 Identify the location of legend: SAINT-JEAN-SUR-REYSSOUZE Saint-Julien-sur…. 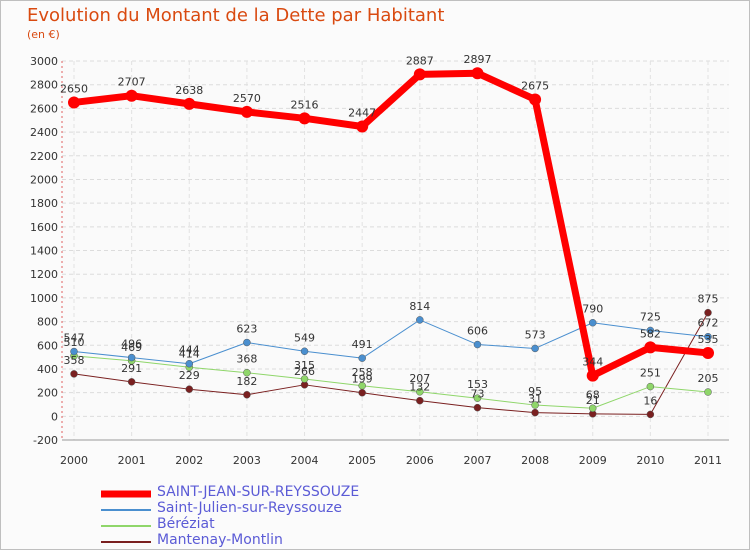
(291, 517).